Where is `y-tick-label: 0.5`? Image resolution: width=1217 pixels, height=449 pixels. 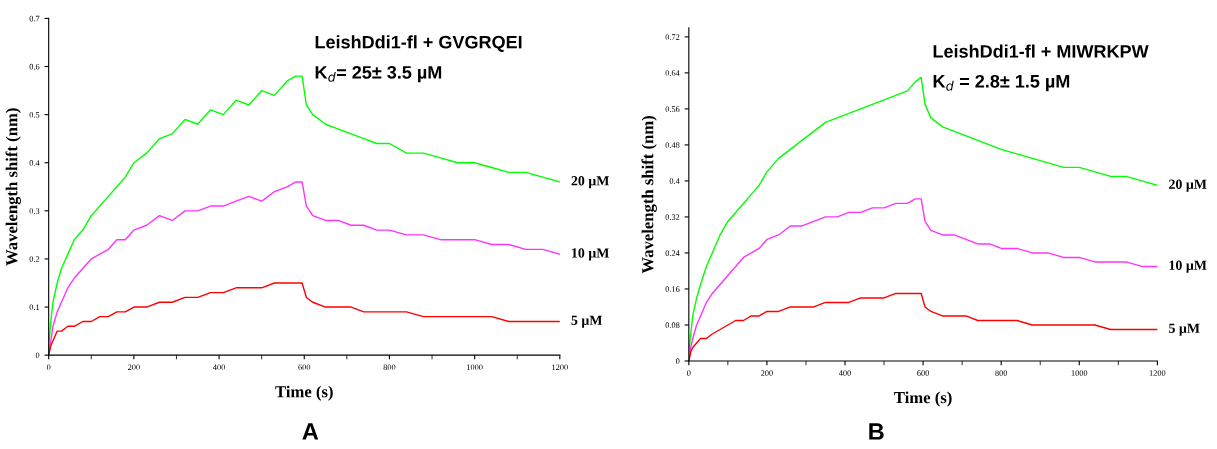
y-tick-label: 0.5 is located at coordinates (34, 114).